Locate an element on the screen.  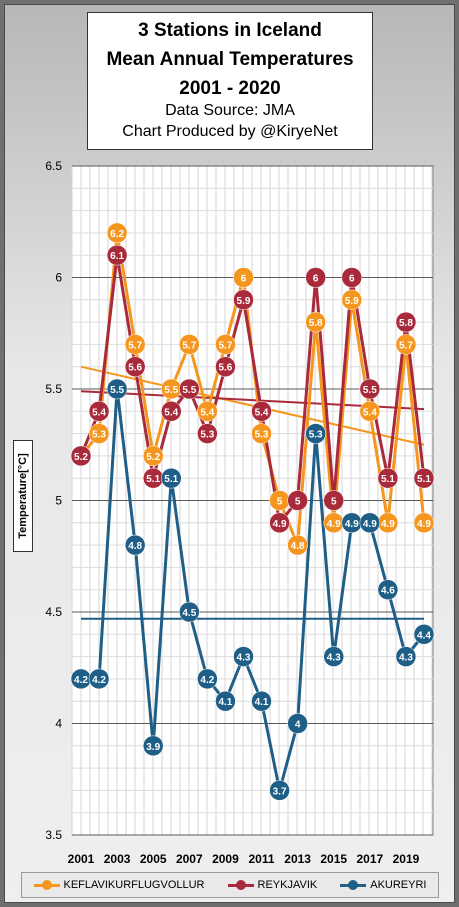
x-tick-label: 2001 is located at coordinates (81, 859).